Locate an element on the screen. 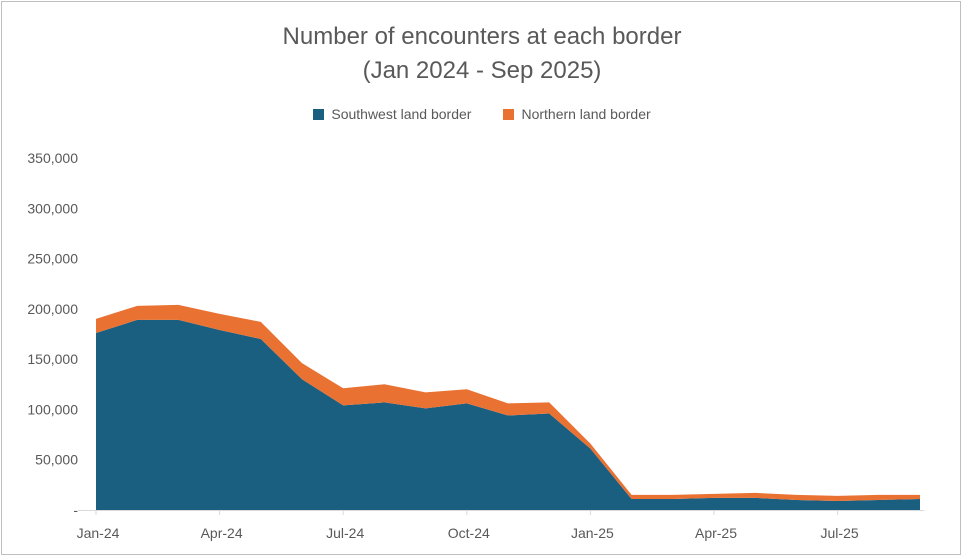 This screenshot has width=964, height=558. y-tick-label: 300,000 is located at coordinates (52, 208).